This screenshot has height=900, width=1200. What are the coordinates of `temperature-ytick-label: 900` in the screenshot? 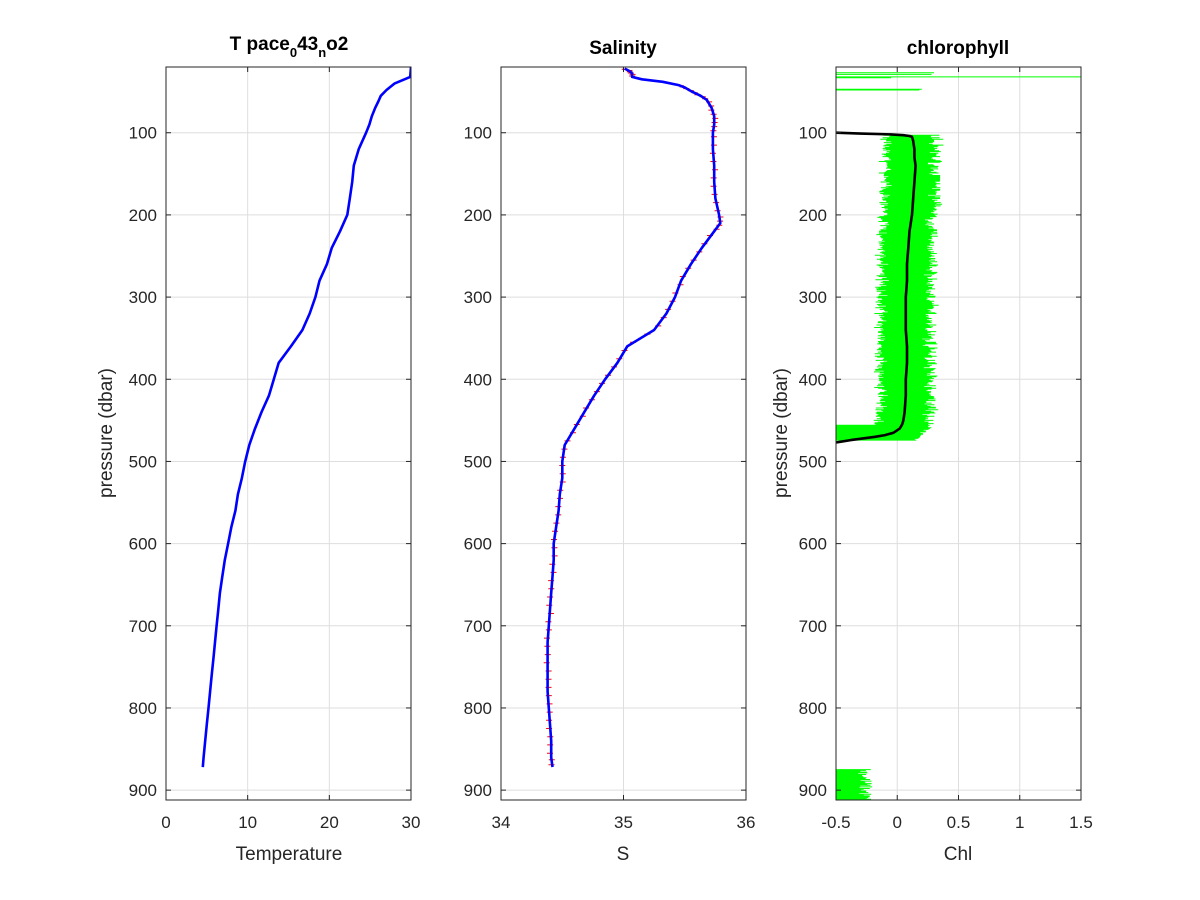 It's located at (143, 790).